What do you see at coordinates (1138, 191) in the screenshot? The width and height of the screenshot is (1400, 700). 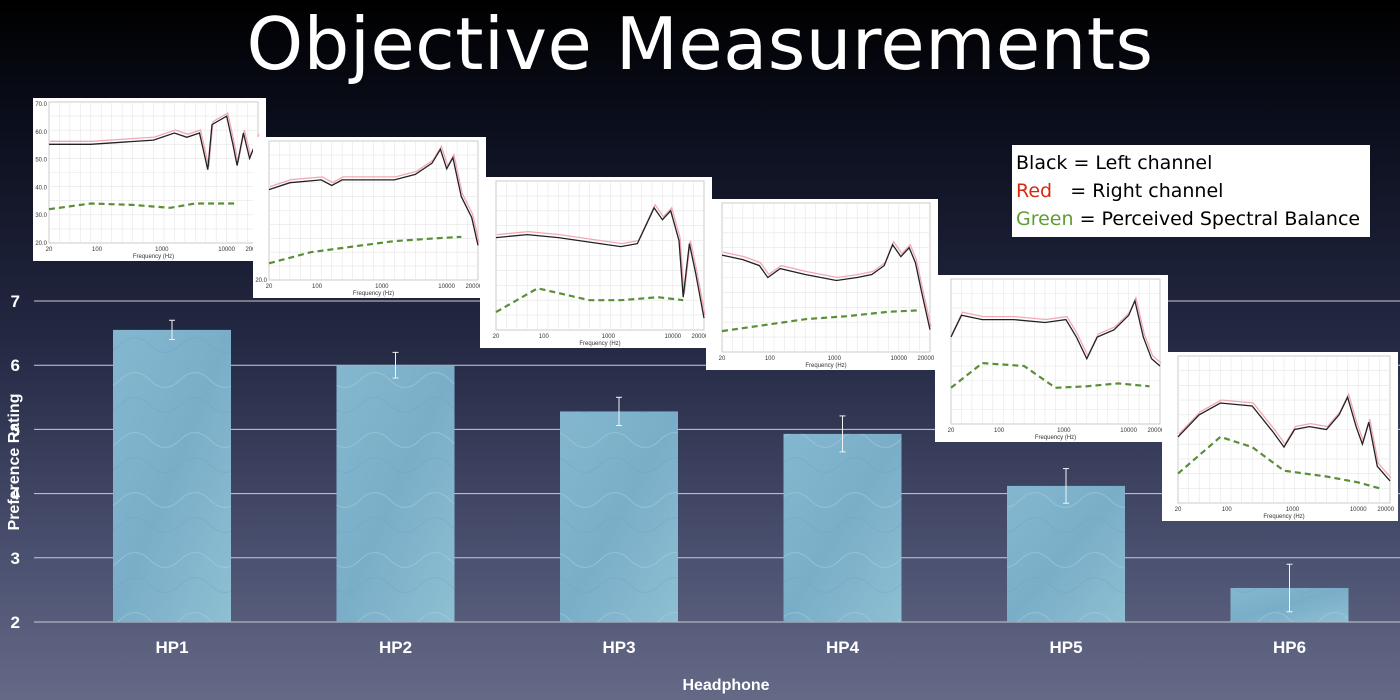 I see `legend-description: = Right channel` at bounding box center [1138, 191].